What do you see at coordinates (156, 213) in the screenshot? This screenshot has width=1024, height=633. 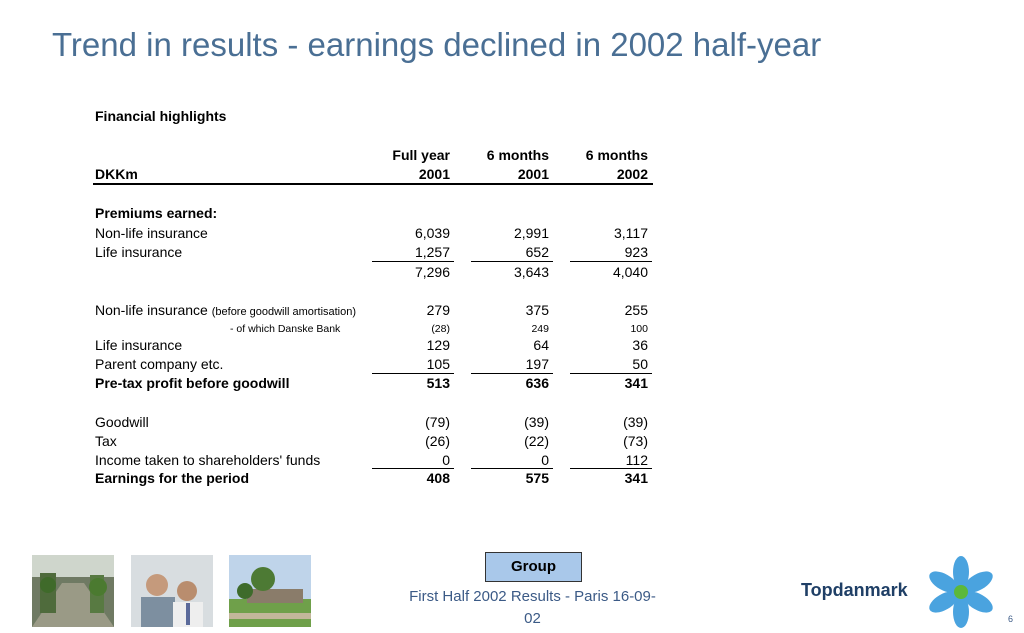 I see `premiums-heading: Premiums earned:` at bounding box center [156, 213].